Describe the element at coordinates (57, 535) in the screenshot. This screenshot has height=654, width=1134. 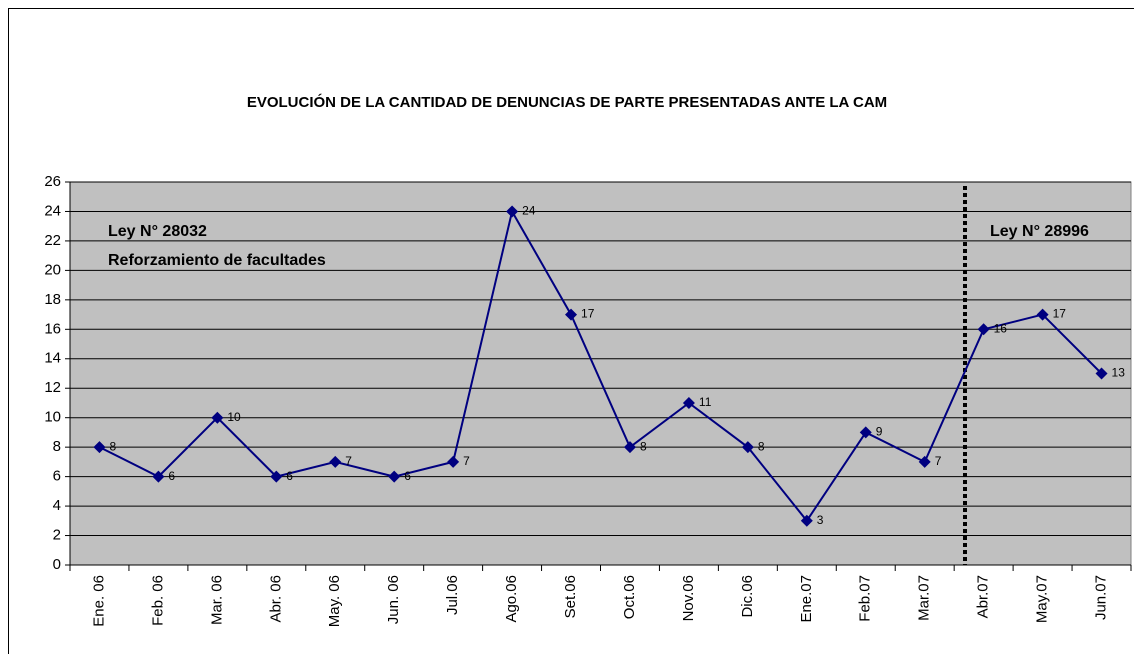
I see `y-tick-label: 2` at that location.